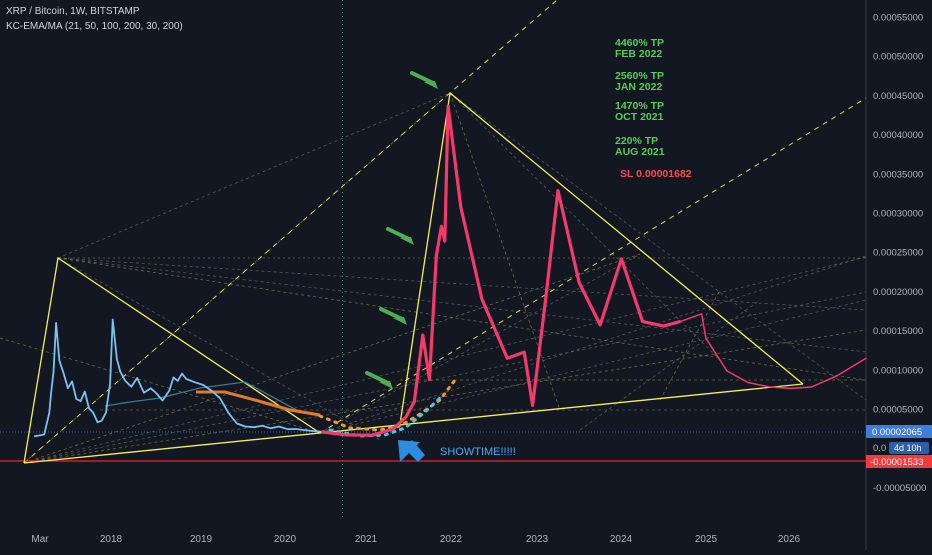  What do you see at coordinates (898, 409) in the screenshot?
I see `price-tick-label: 0.00005000` at bounding box center [898, 409].